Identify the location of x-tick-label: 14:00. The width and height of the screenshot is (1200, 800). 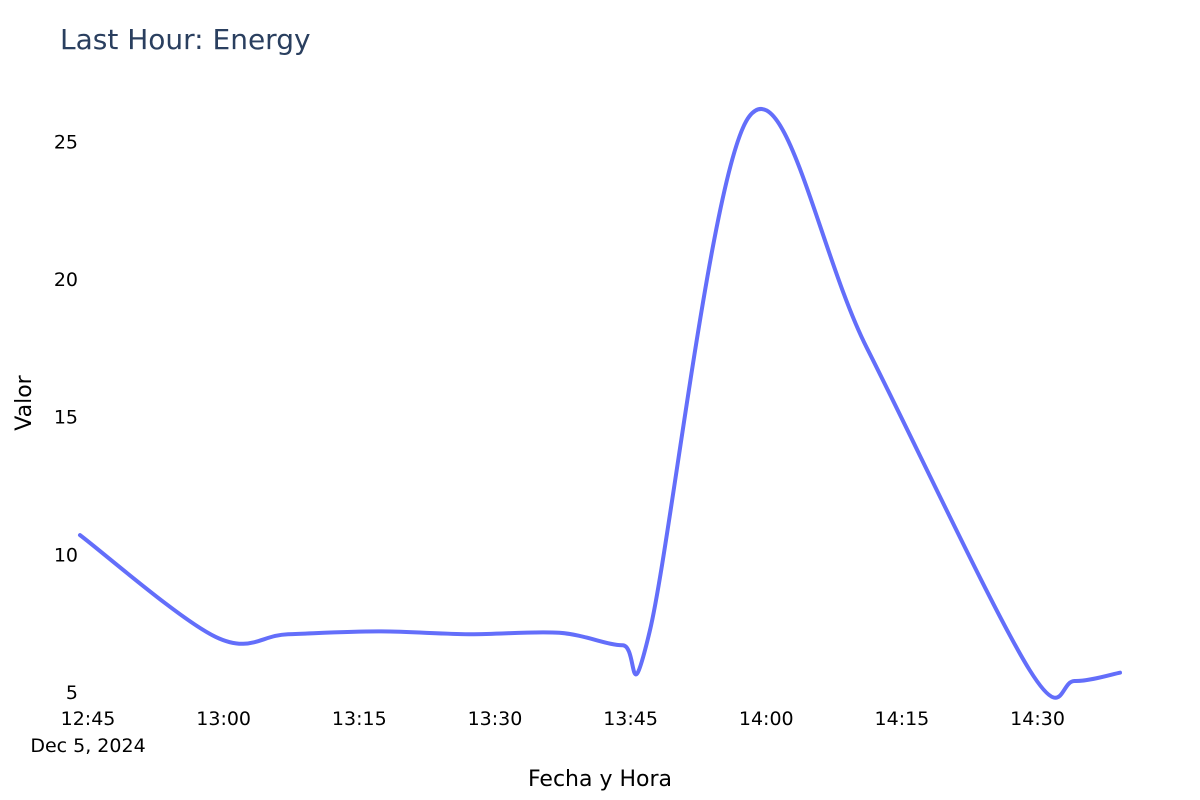
(766, 719).